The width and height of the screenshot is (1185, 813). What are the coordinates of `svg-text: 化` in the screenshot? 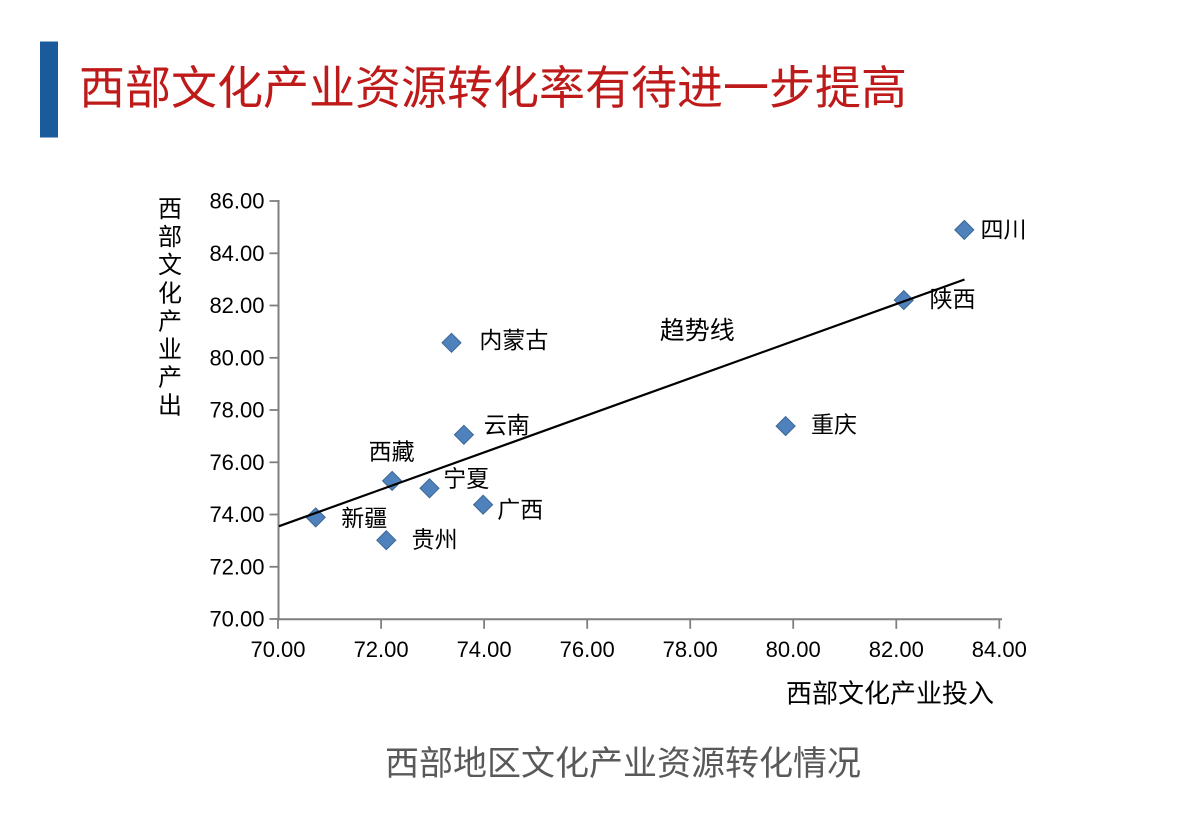 It's located at (170, 293).